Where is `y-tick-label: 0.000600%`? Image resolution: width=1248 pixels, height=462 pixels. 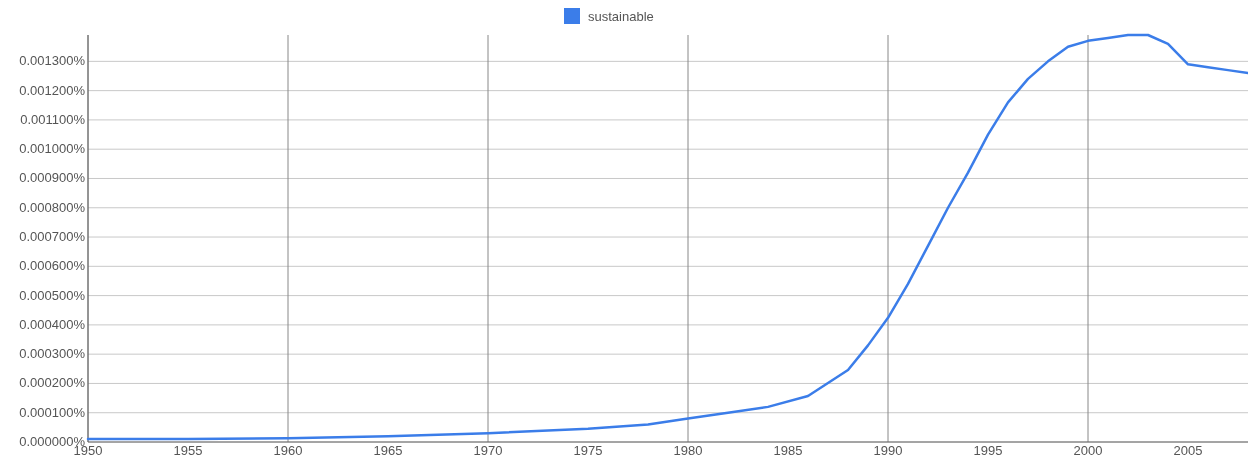 y-tick-label: 0.000600% is located at coordinates (52, 266).